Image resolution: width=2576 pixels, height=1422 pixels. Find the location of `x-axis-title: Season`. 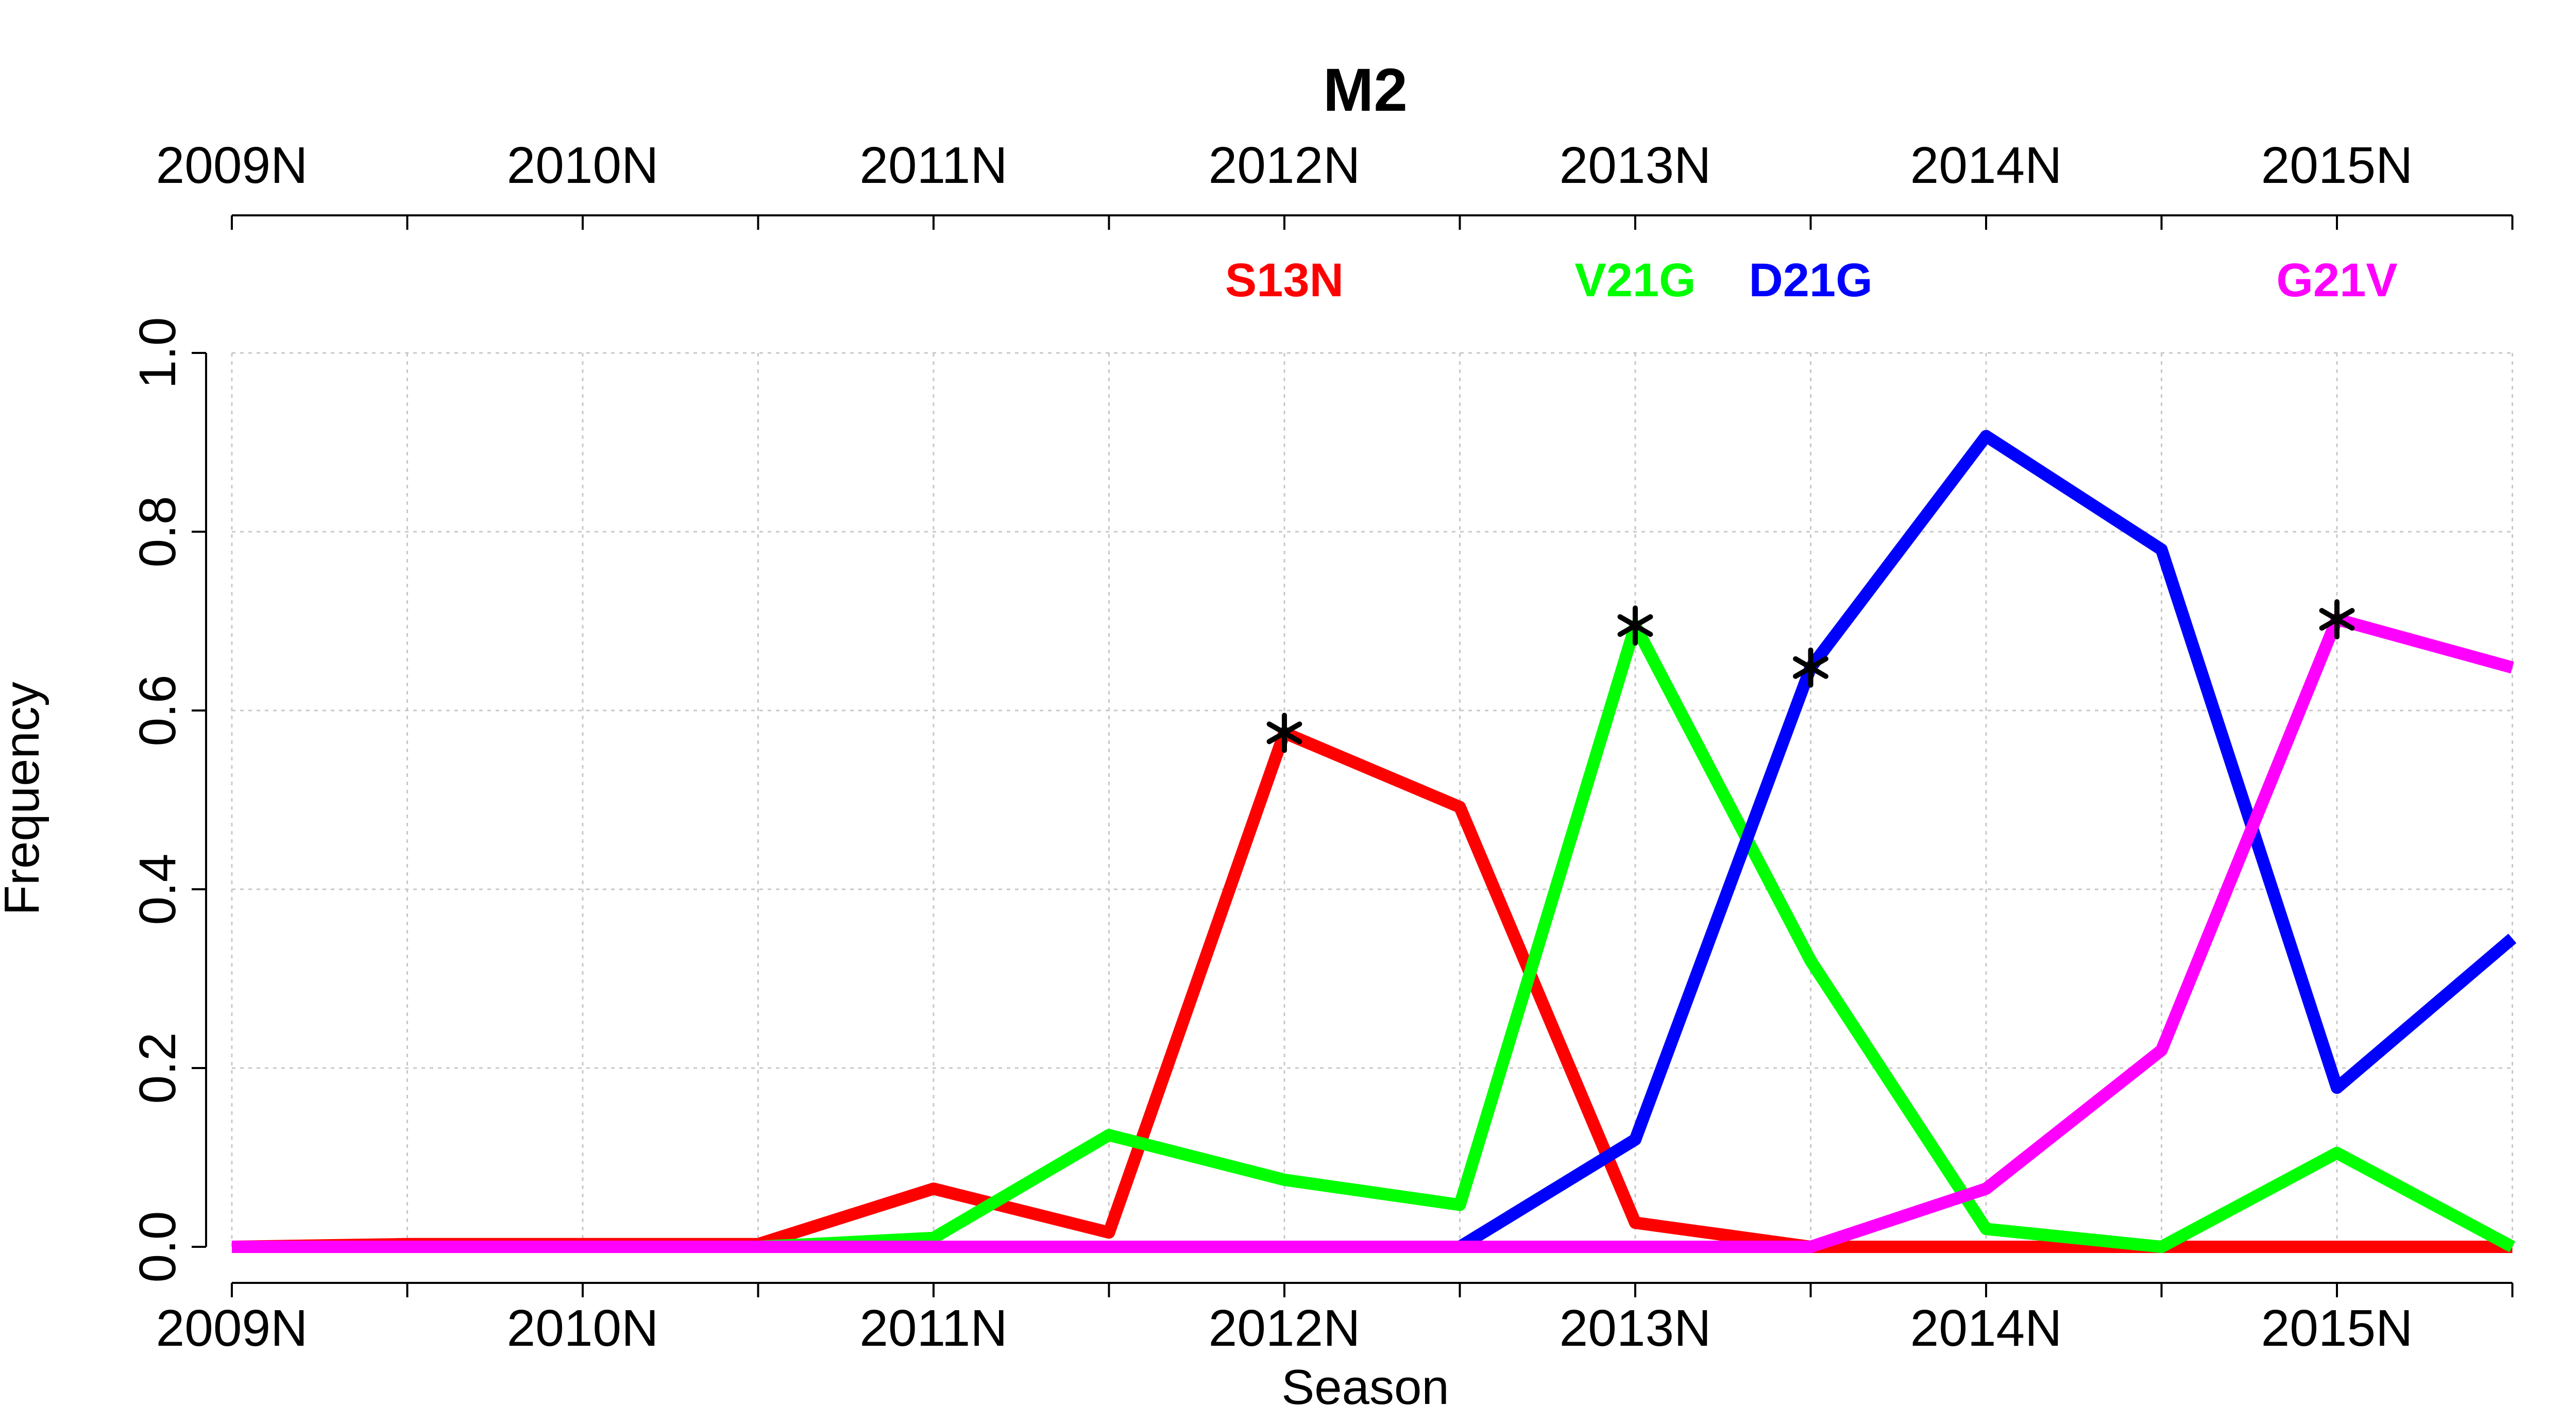

x-axis-title: Season is located at coordinates (1365, 1387).